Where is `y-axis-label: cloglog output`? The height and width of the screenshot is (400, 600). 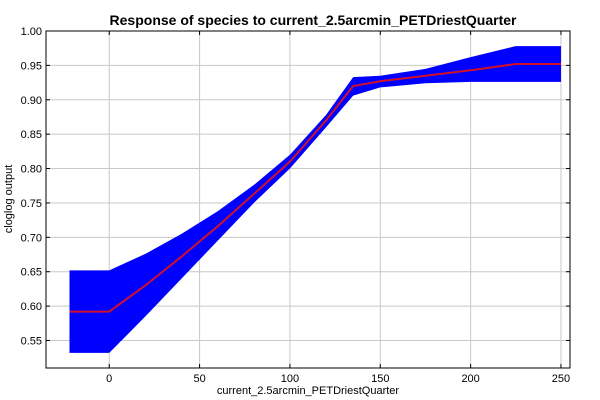
y-axis-label: cloglog output is located at coordinates (9, 199).